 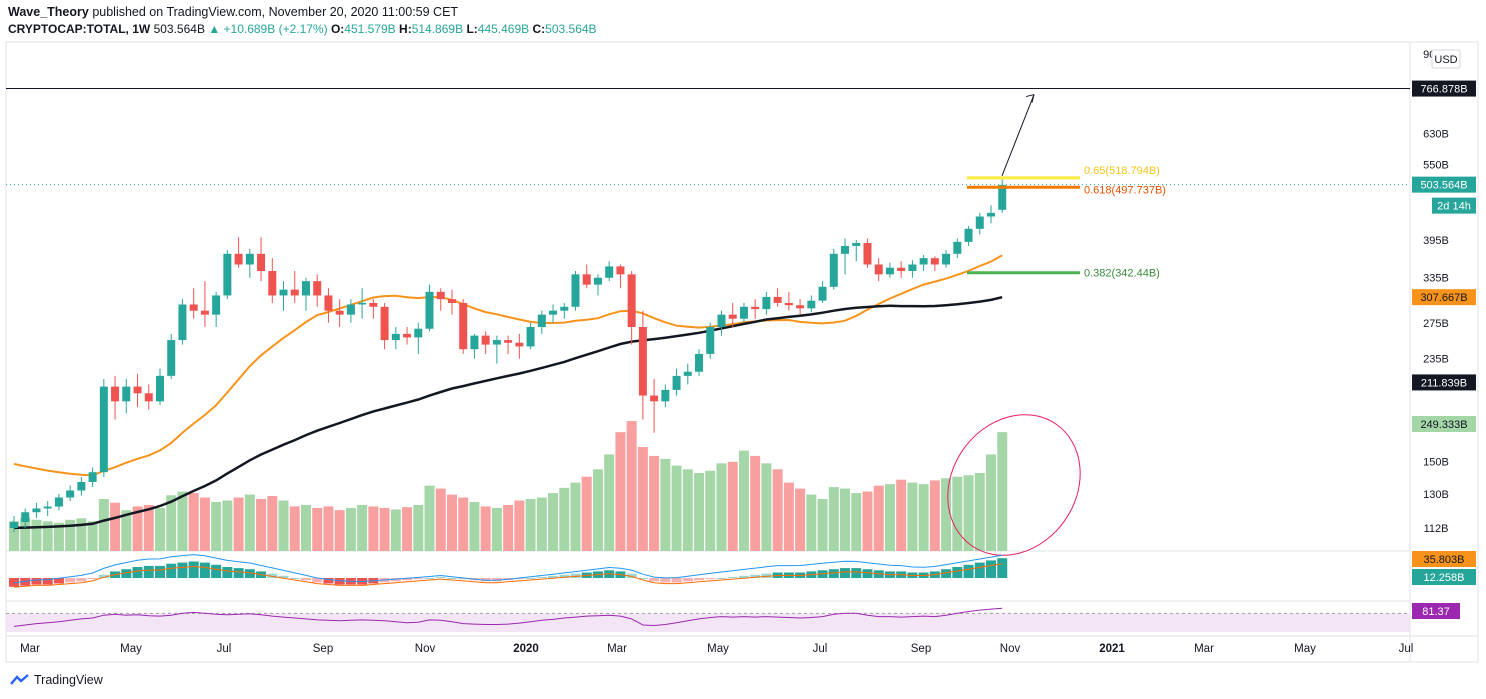 I want to click on tradingview-footer: TradingView, so click(x=56, y=680).